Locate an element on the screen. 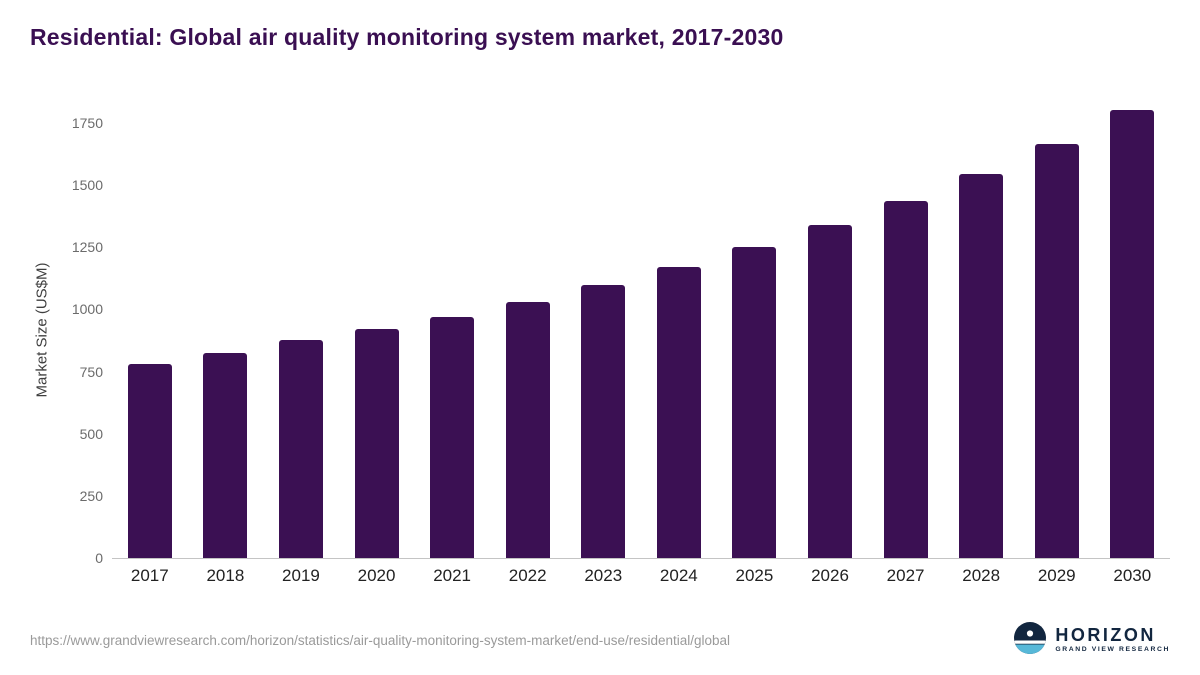 The height and width of the screenshot is (675, 1200). horizon-logo-name: HORIZON is located at coordinates (1105, 635).